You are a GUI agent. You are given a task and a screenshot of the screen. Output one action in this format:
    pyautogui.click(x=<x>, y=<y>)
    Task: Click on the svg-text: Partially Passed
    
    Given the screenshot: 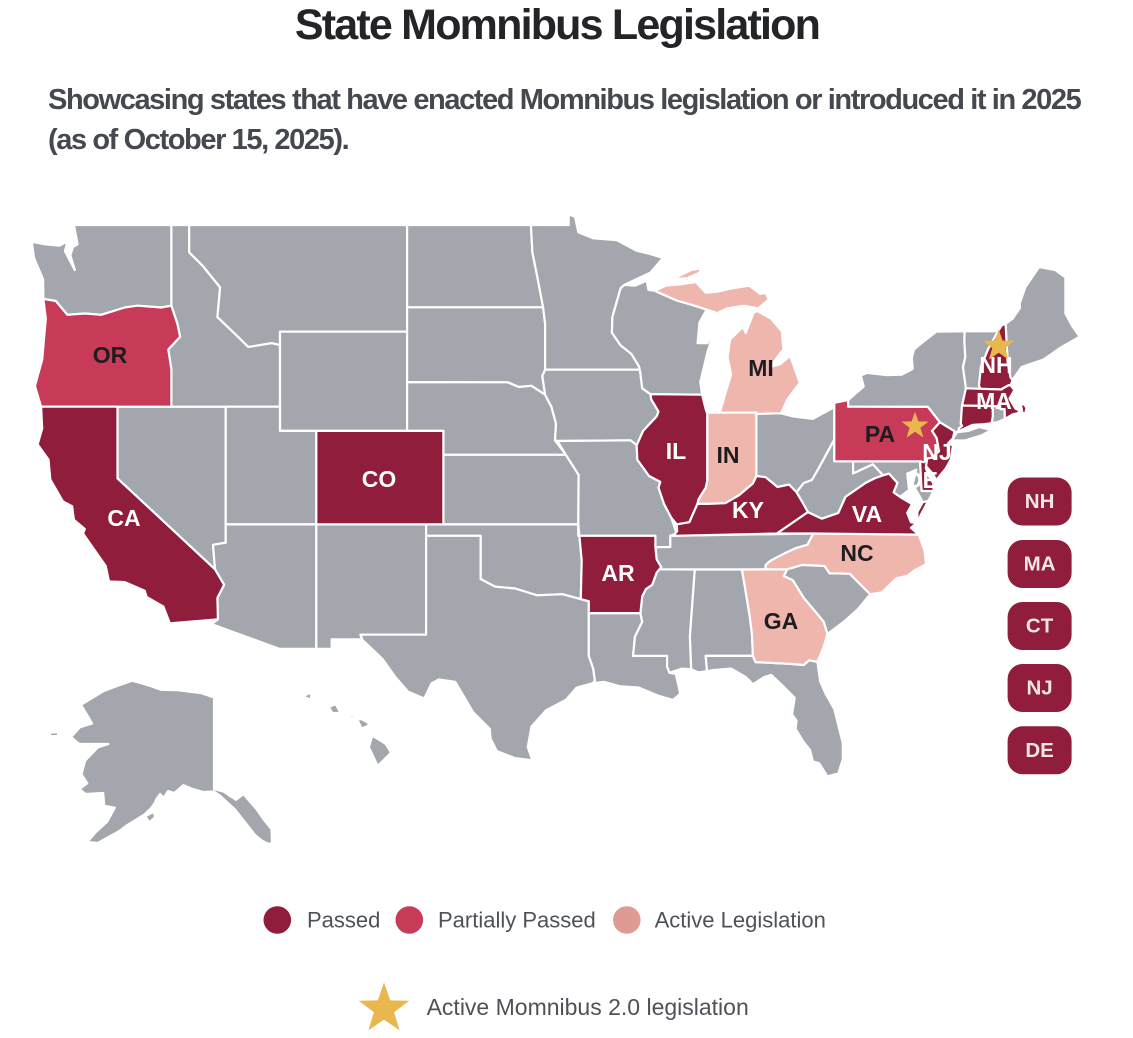 What is the action you would take?
    pyautogui.click(x=517, y=920)
    